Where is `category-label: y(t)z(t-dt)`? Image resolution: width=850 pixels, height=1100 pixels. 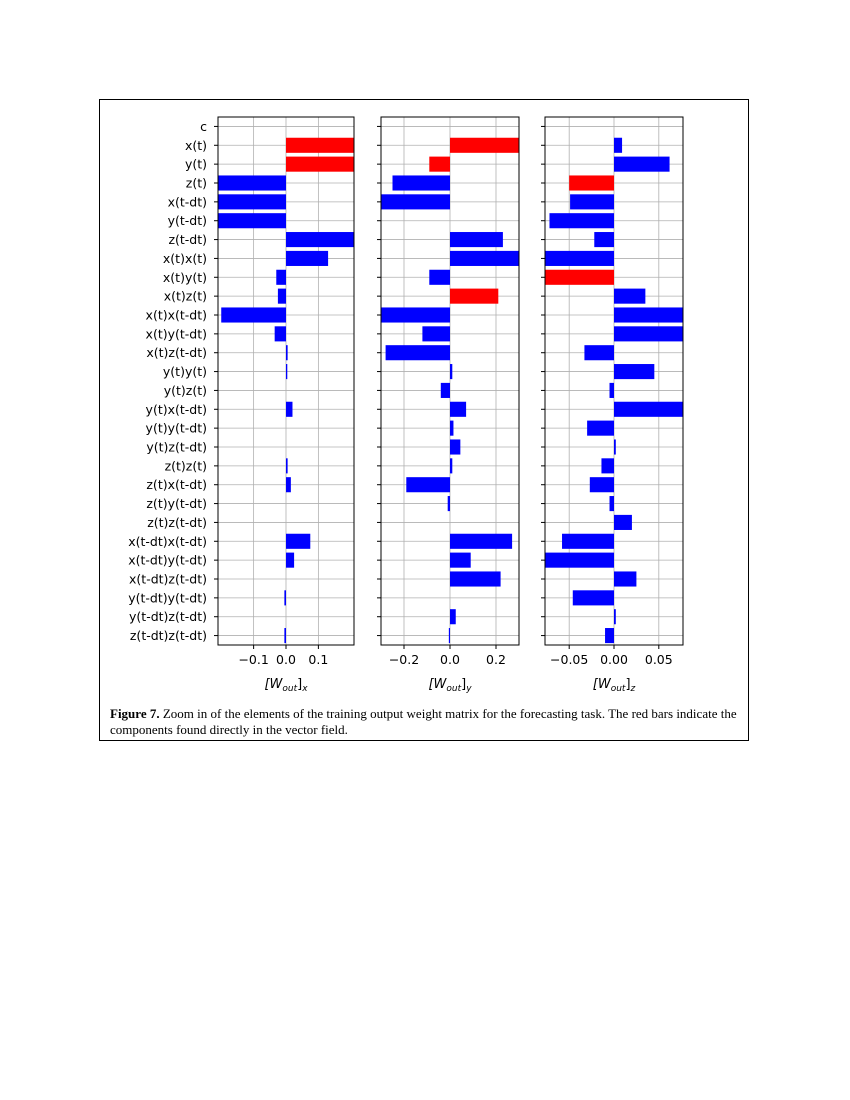
category-label: y(t)z(t-dt) is located at coordinates (176, 447).